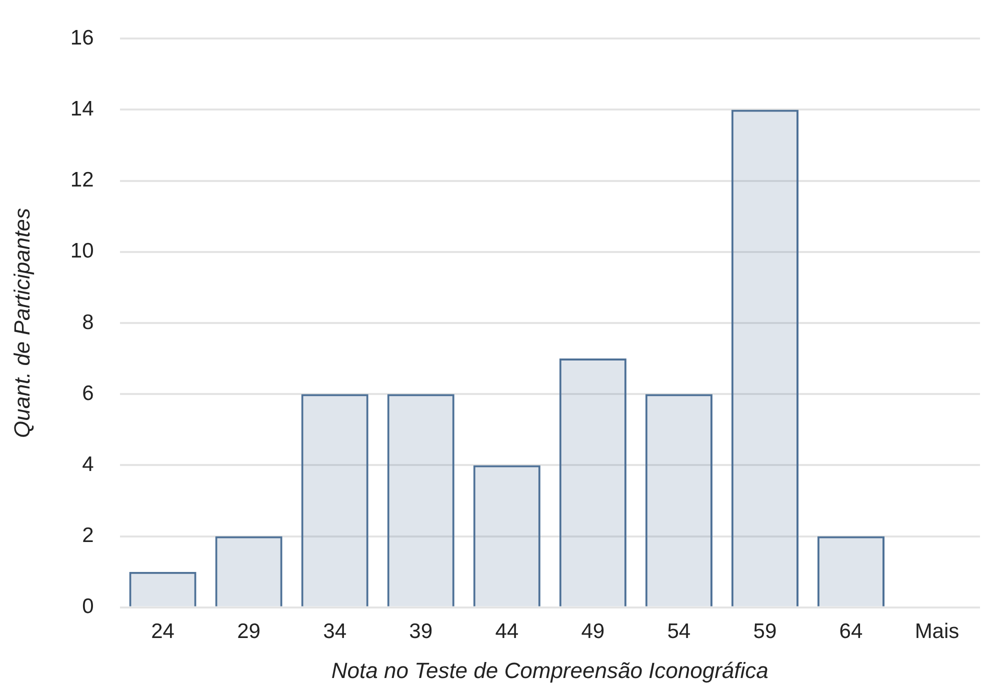 This screenshot has width=984, height=693. I want to click on x-tick-label: 59, so click(765, 631).